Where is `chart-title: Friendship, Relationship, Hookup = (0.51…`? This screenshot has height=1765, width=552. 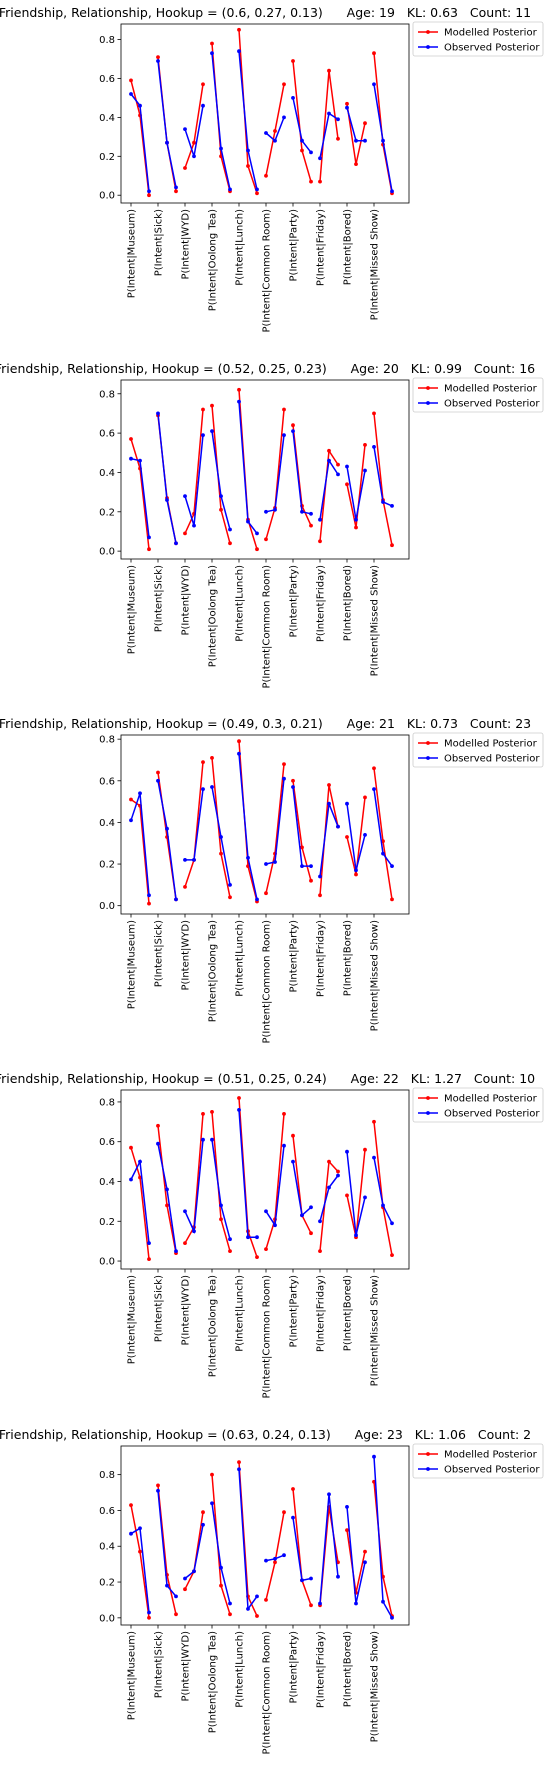
chart-title: Friendship, Relationship, Hookup = (0.51… is located at coordinates (267, 1078).